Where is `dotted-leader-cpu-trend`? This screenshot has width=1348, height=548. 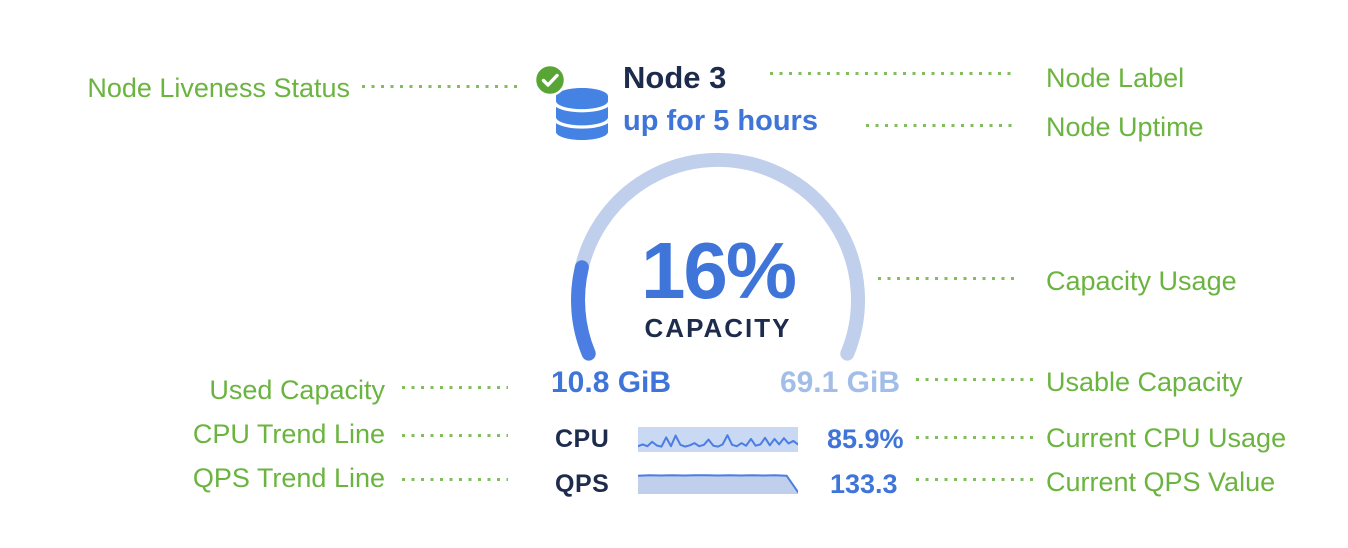 dotted-leader-cpu-trend is located at coordinates (455, 435).